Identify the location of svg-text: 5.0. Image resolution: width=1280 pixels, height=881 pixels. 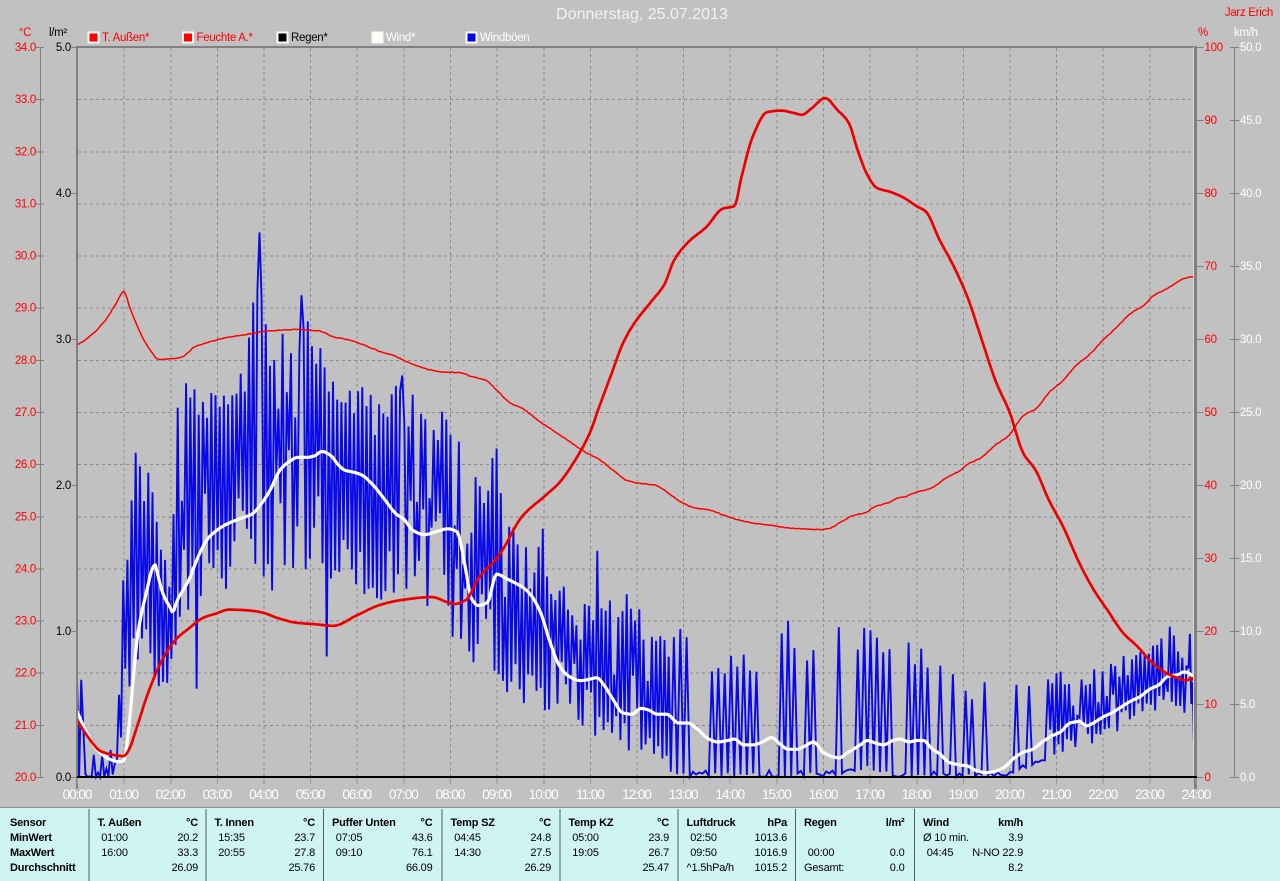
(1247, 705).